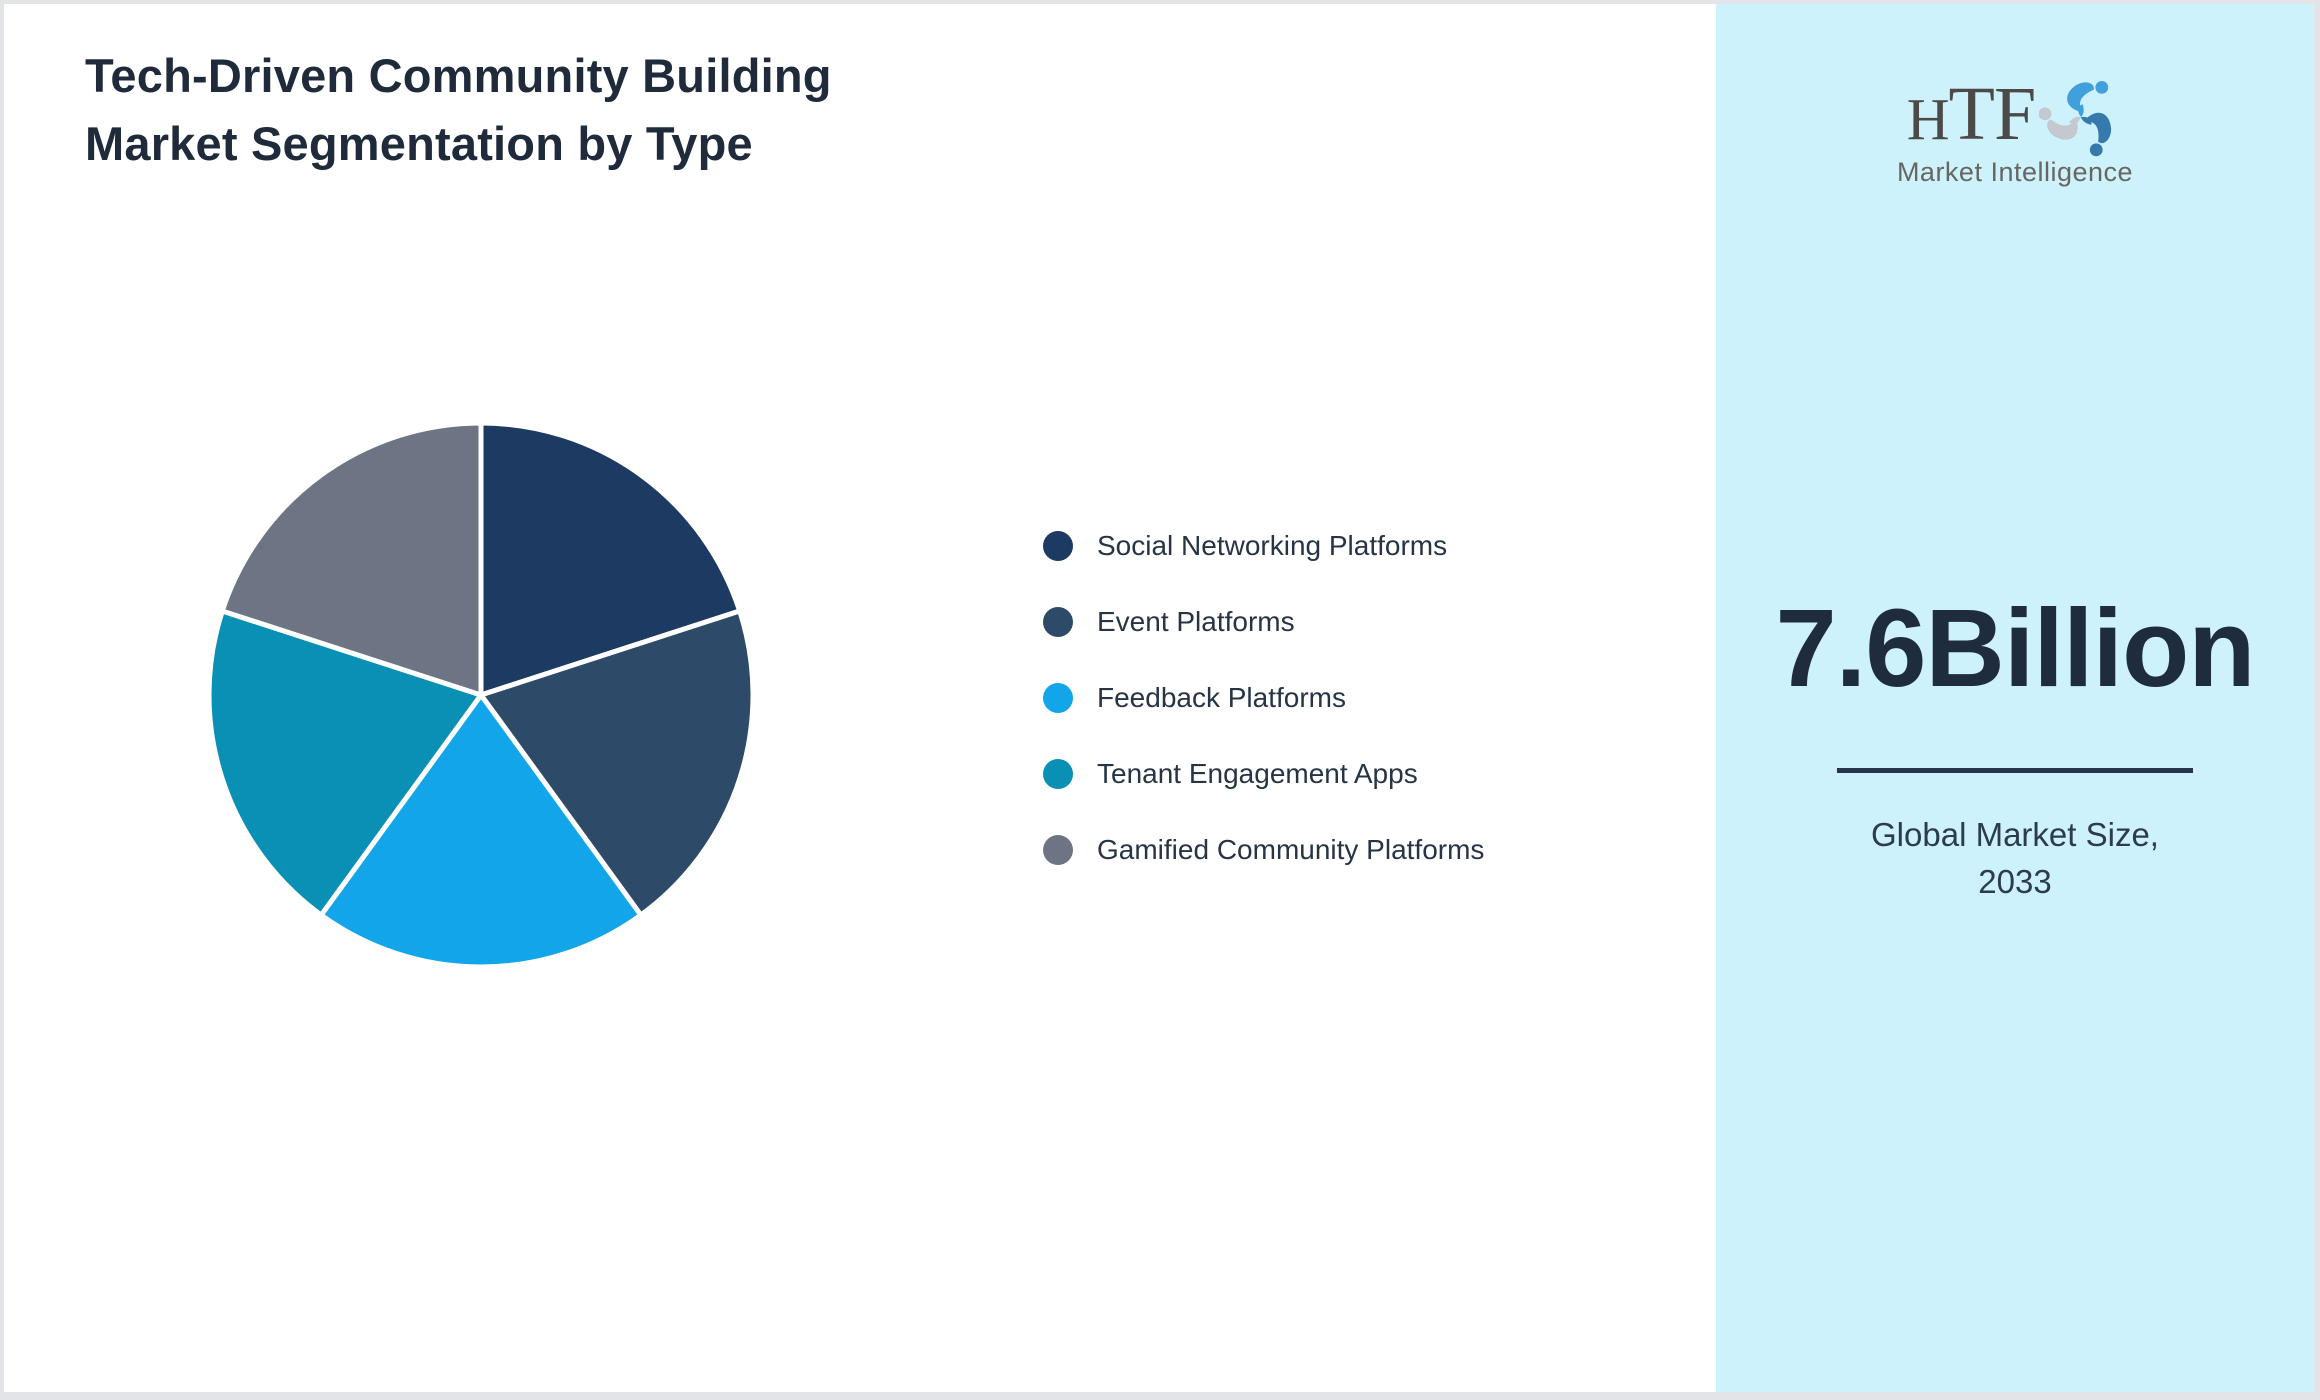 The image size is (2320, 1400). I want to click on pie-slice-social-networking-platforms, so click(610, 559).